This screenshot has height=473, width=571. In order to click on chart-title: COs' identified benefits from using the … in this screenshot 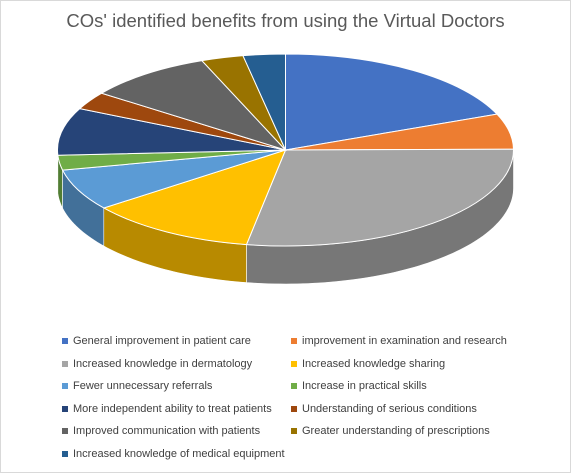, I will do `click(285, 20)`.